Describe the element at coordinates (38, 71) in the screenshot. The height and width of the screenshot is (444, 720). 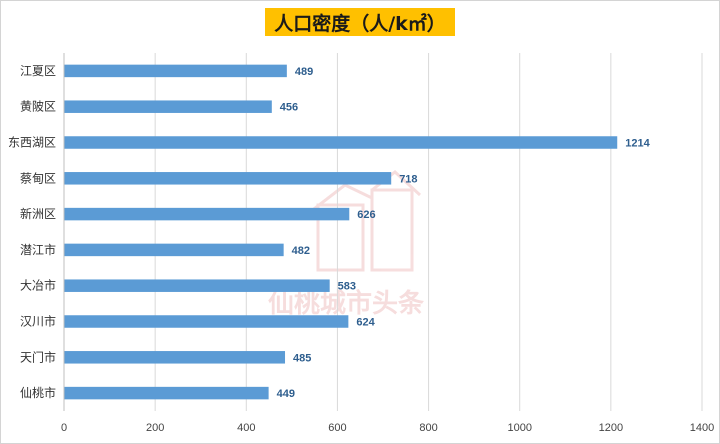
I see `category-label: 江夏区` at that location.